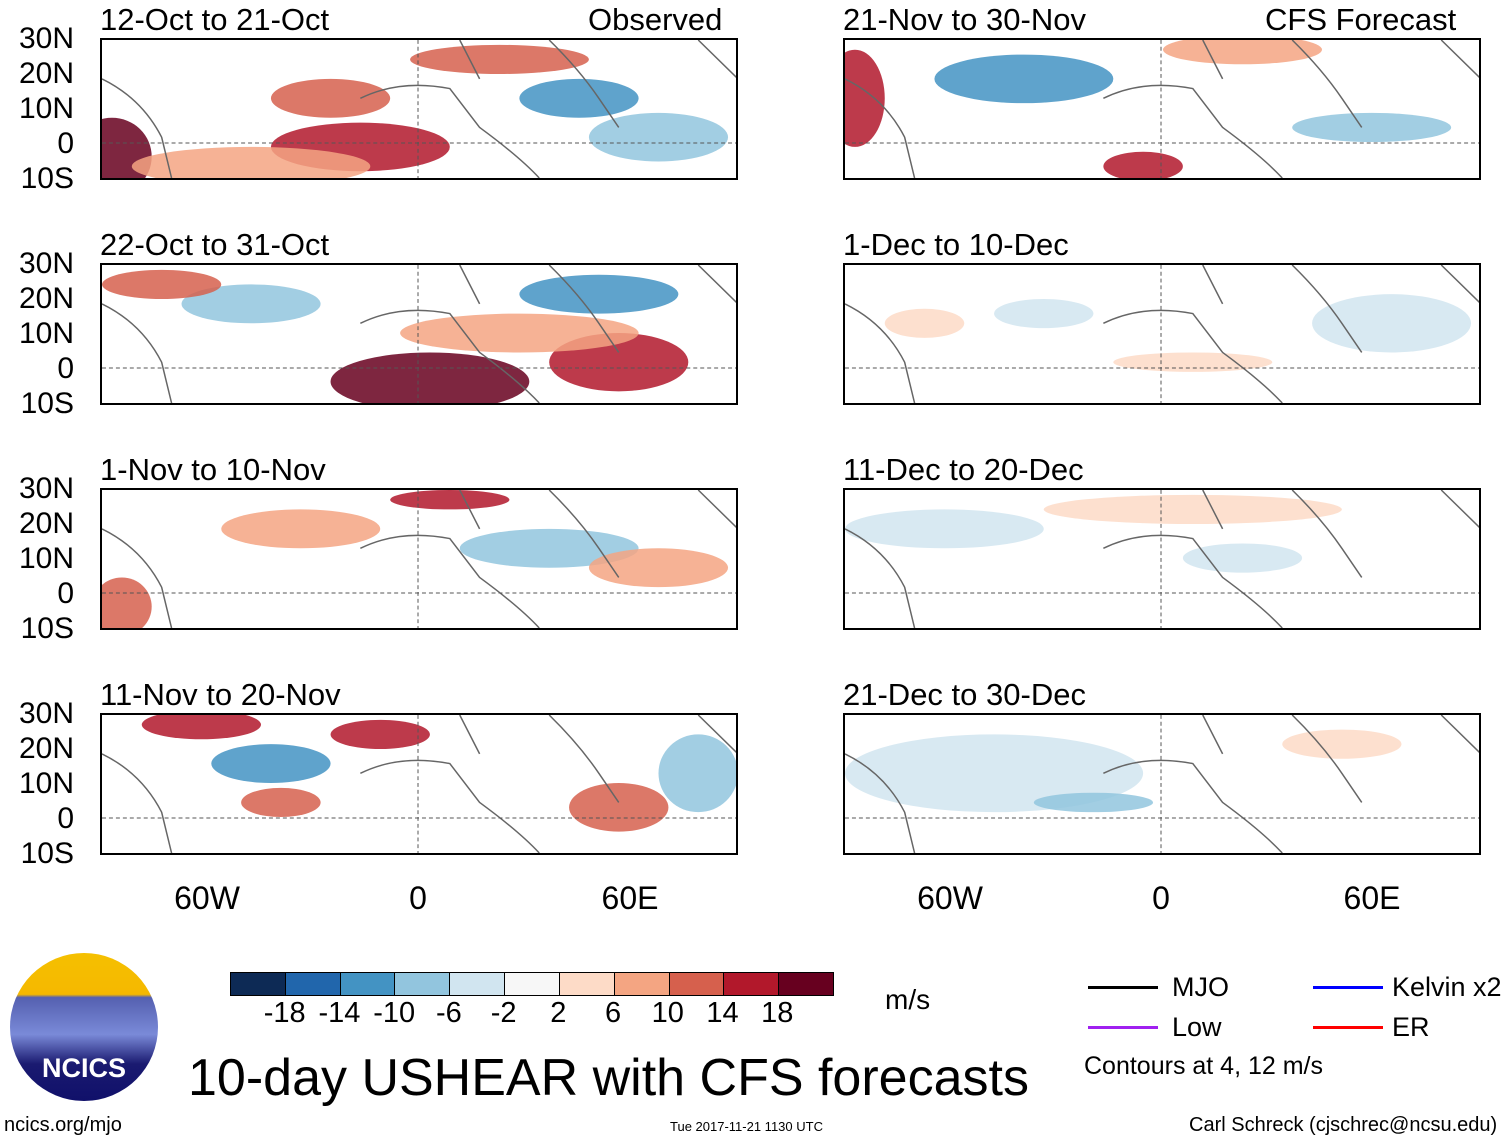 The width and height of the screenshot is (1510, 1142). Describe the element at coordinates (963, 469) in the screenshot. I see `panel-title: 11-Dec to 20-Dec` at that location.